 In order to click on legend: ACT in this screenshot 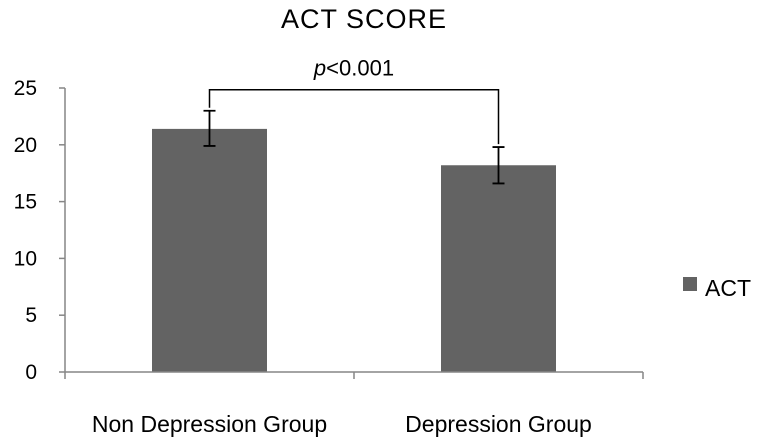, I will do `click(717, 288)`.